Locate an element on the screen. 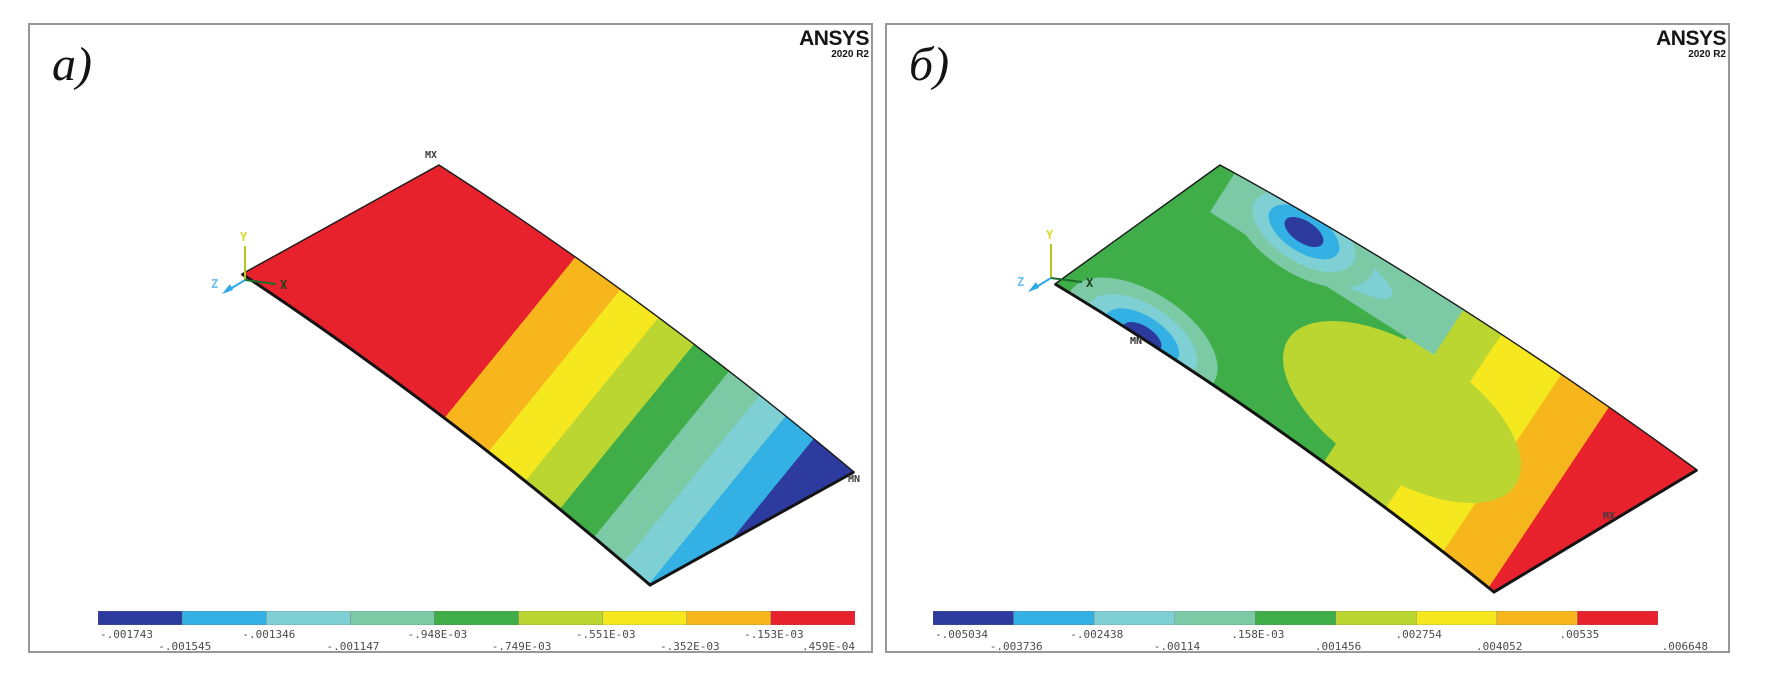 Image resolution: width=1772 pixels, height=687 pixels. min-spot-top is located at coordinates (1304, 232).